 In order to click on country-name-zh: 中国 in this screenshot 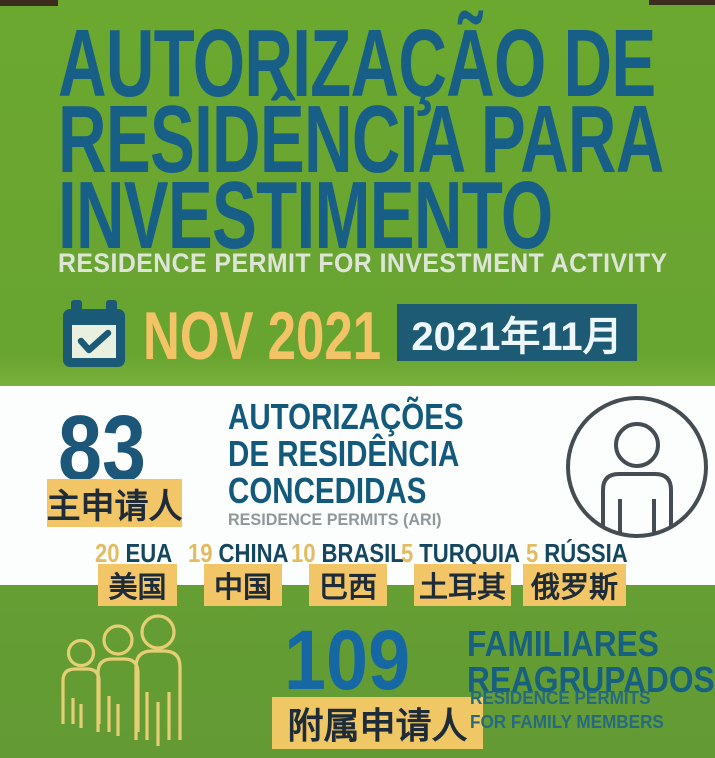, I will do `click(243, 585)`.